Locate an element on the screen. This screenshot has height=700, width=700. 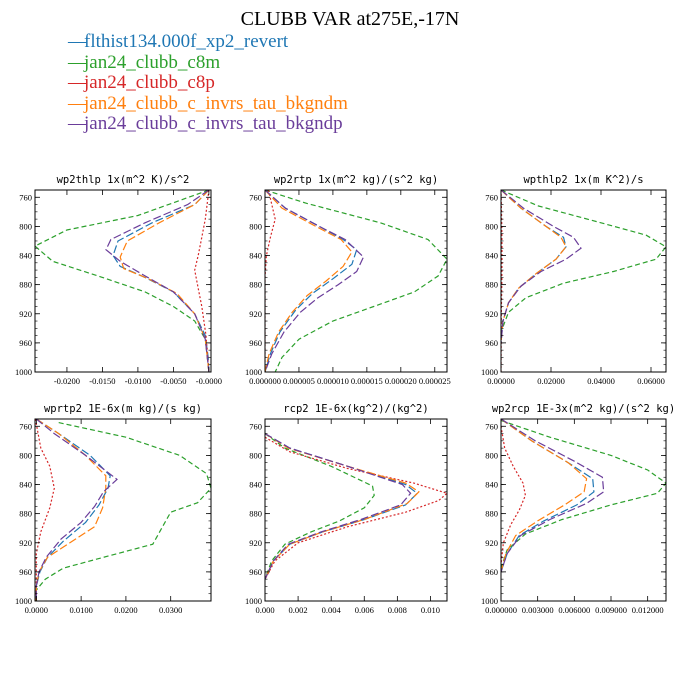
x-tick-label: 0.00000 is located at coordinates (501, 381).